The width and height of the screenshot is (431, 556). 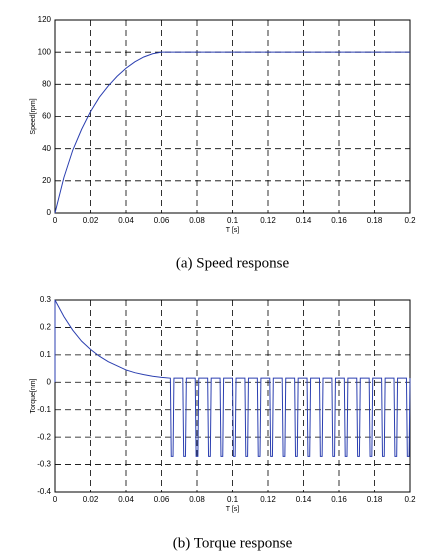 What do you see at coordinates (46, 180) in the screenshot?
I see `y-tick-label: 20` at bounding box center [46, 180].